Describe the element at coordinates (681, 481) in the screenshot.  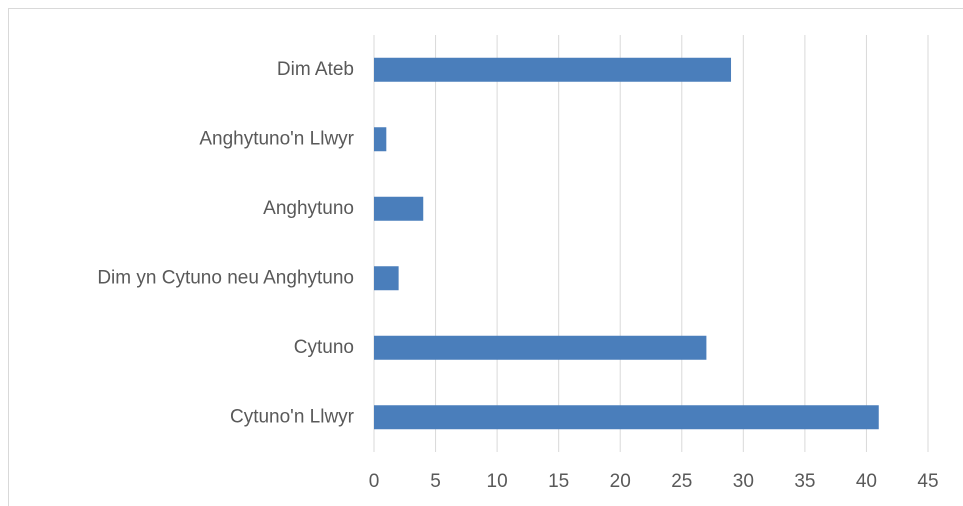
I see `x-tick-label: 25` at that location.